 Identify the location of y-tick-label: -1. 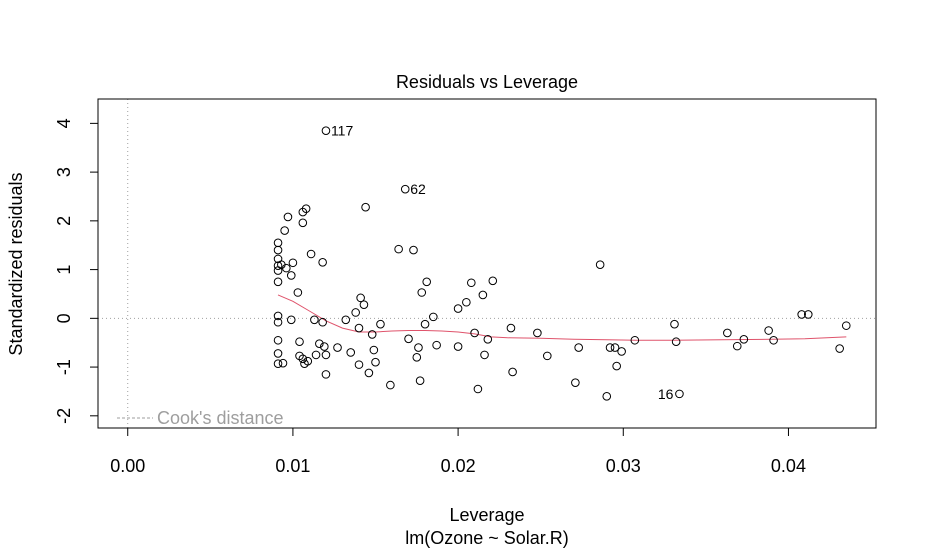
(64, 367).